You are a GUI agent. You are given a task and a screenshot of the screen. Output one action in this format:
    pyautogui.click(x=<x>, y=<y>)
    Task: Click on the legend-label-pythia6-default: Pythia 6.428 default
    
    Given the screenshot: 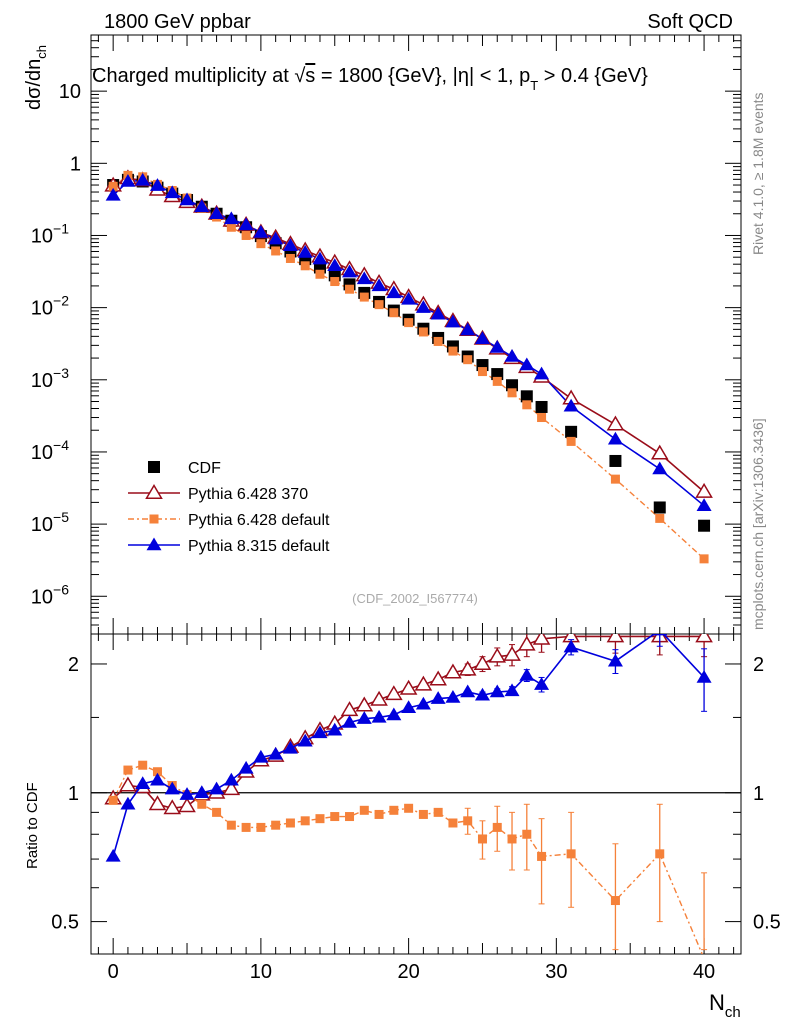 What is the action you would take?
    pyautogui.click(x=259, y=520)
    